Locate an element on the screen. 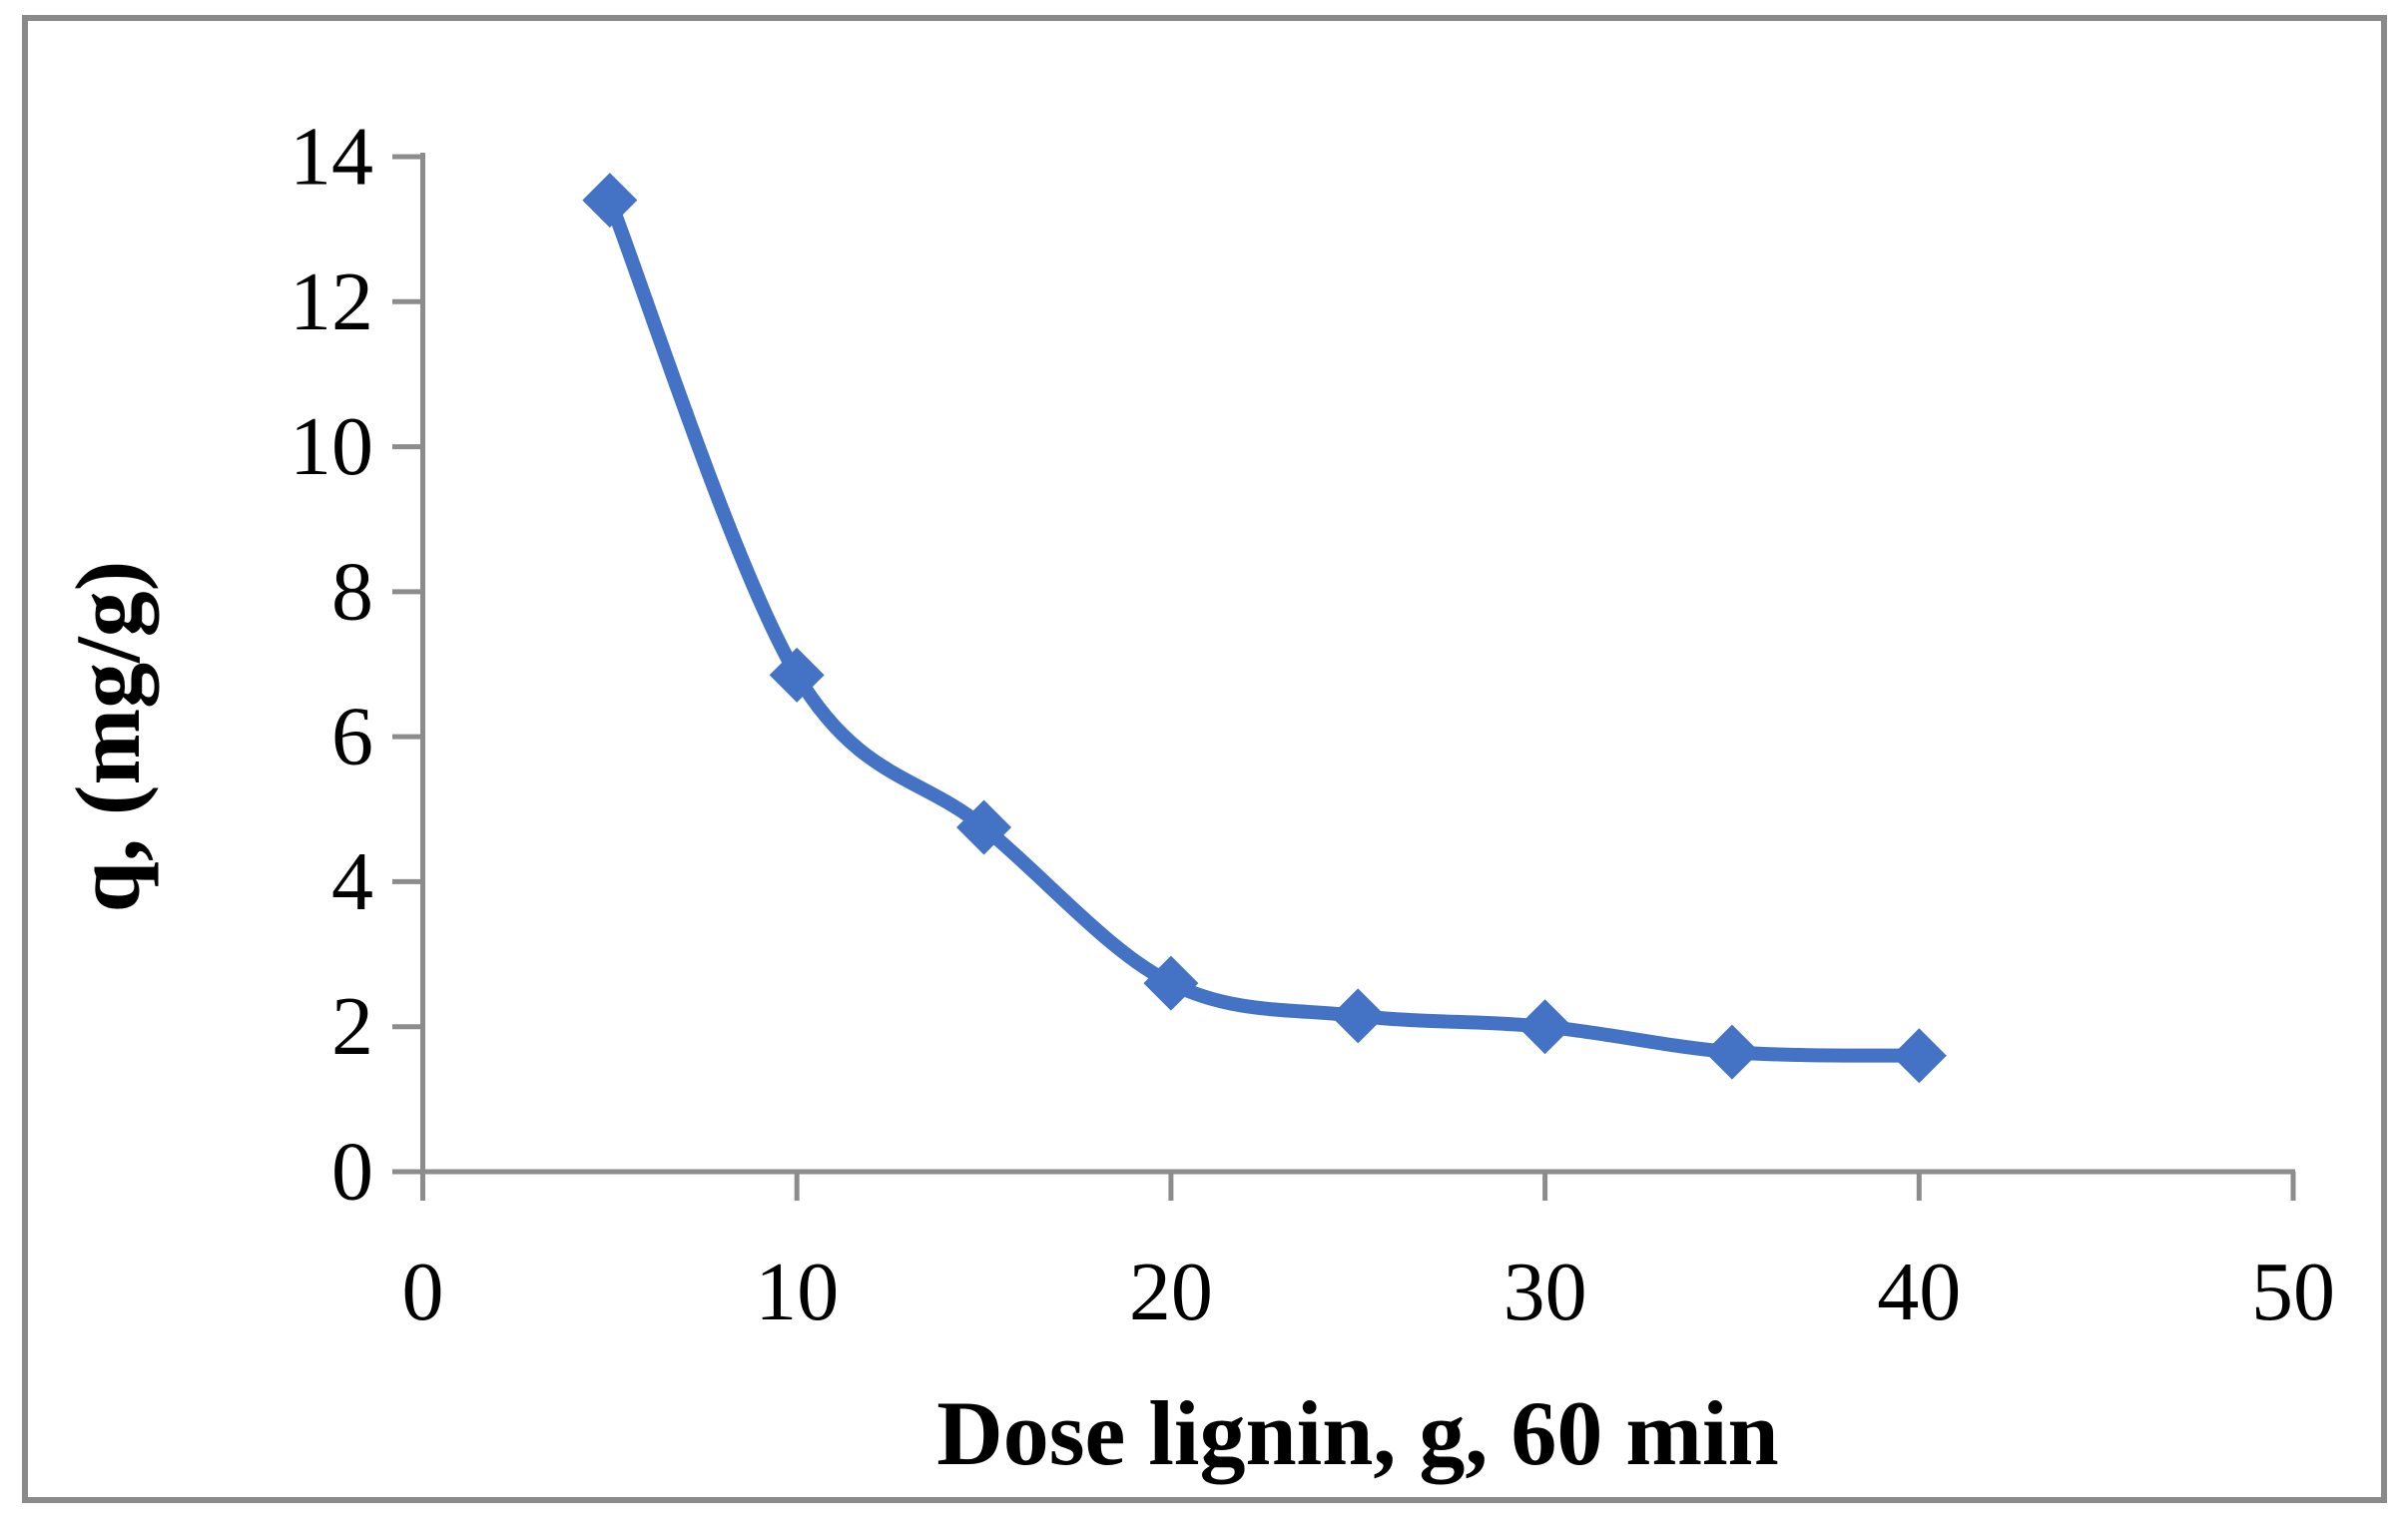 Image resolution: width=2408 pixels, height=1529 pixels. x-axis-title: Dose lignin, g, 60 min is located at coordinates (1358, 1433).